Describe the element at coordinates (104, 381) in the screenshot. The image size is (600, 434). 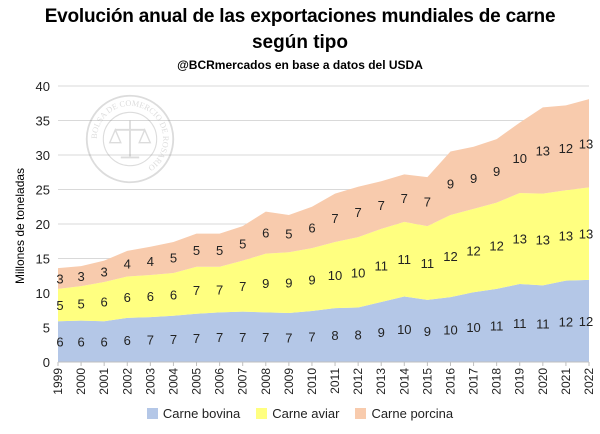
I see `x-tick-label: 2001` at that location.